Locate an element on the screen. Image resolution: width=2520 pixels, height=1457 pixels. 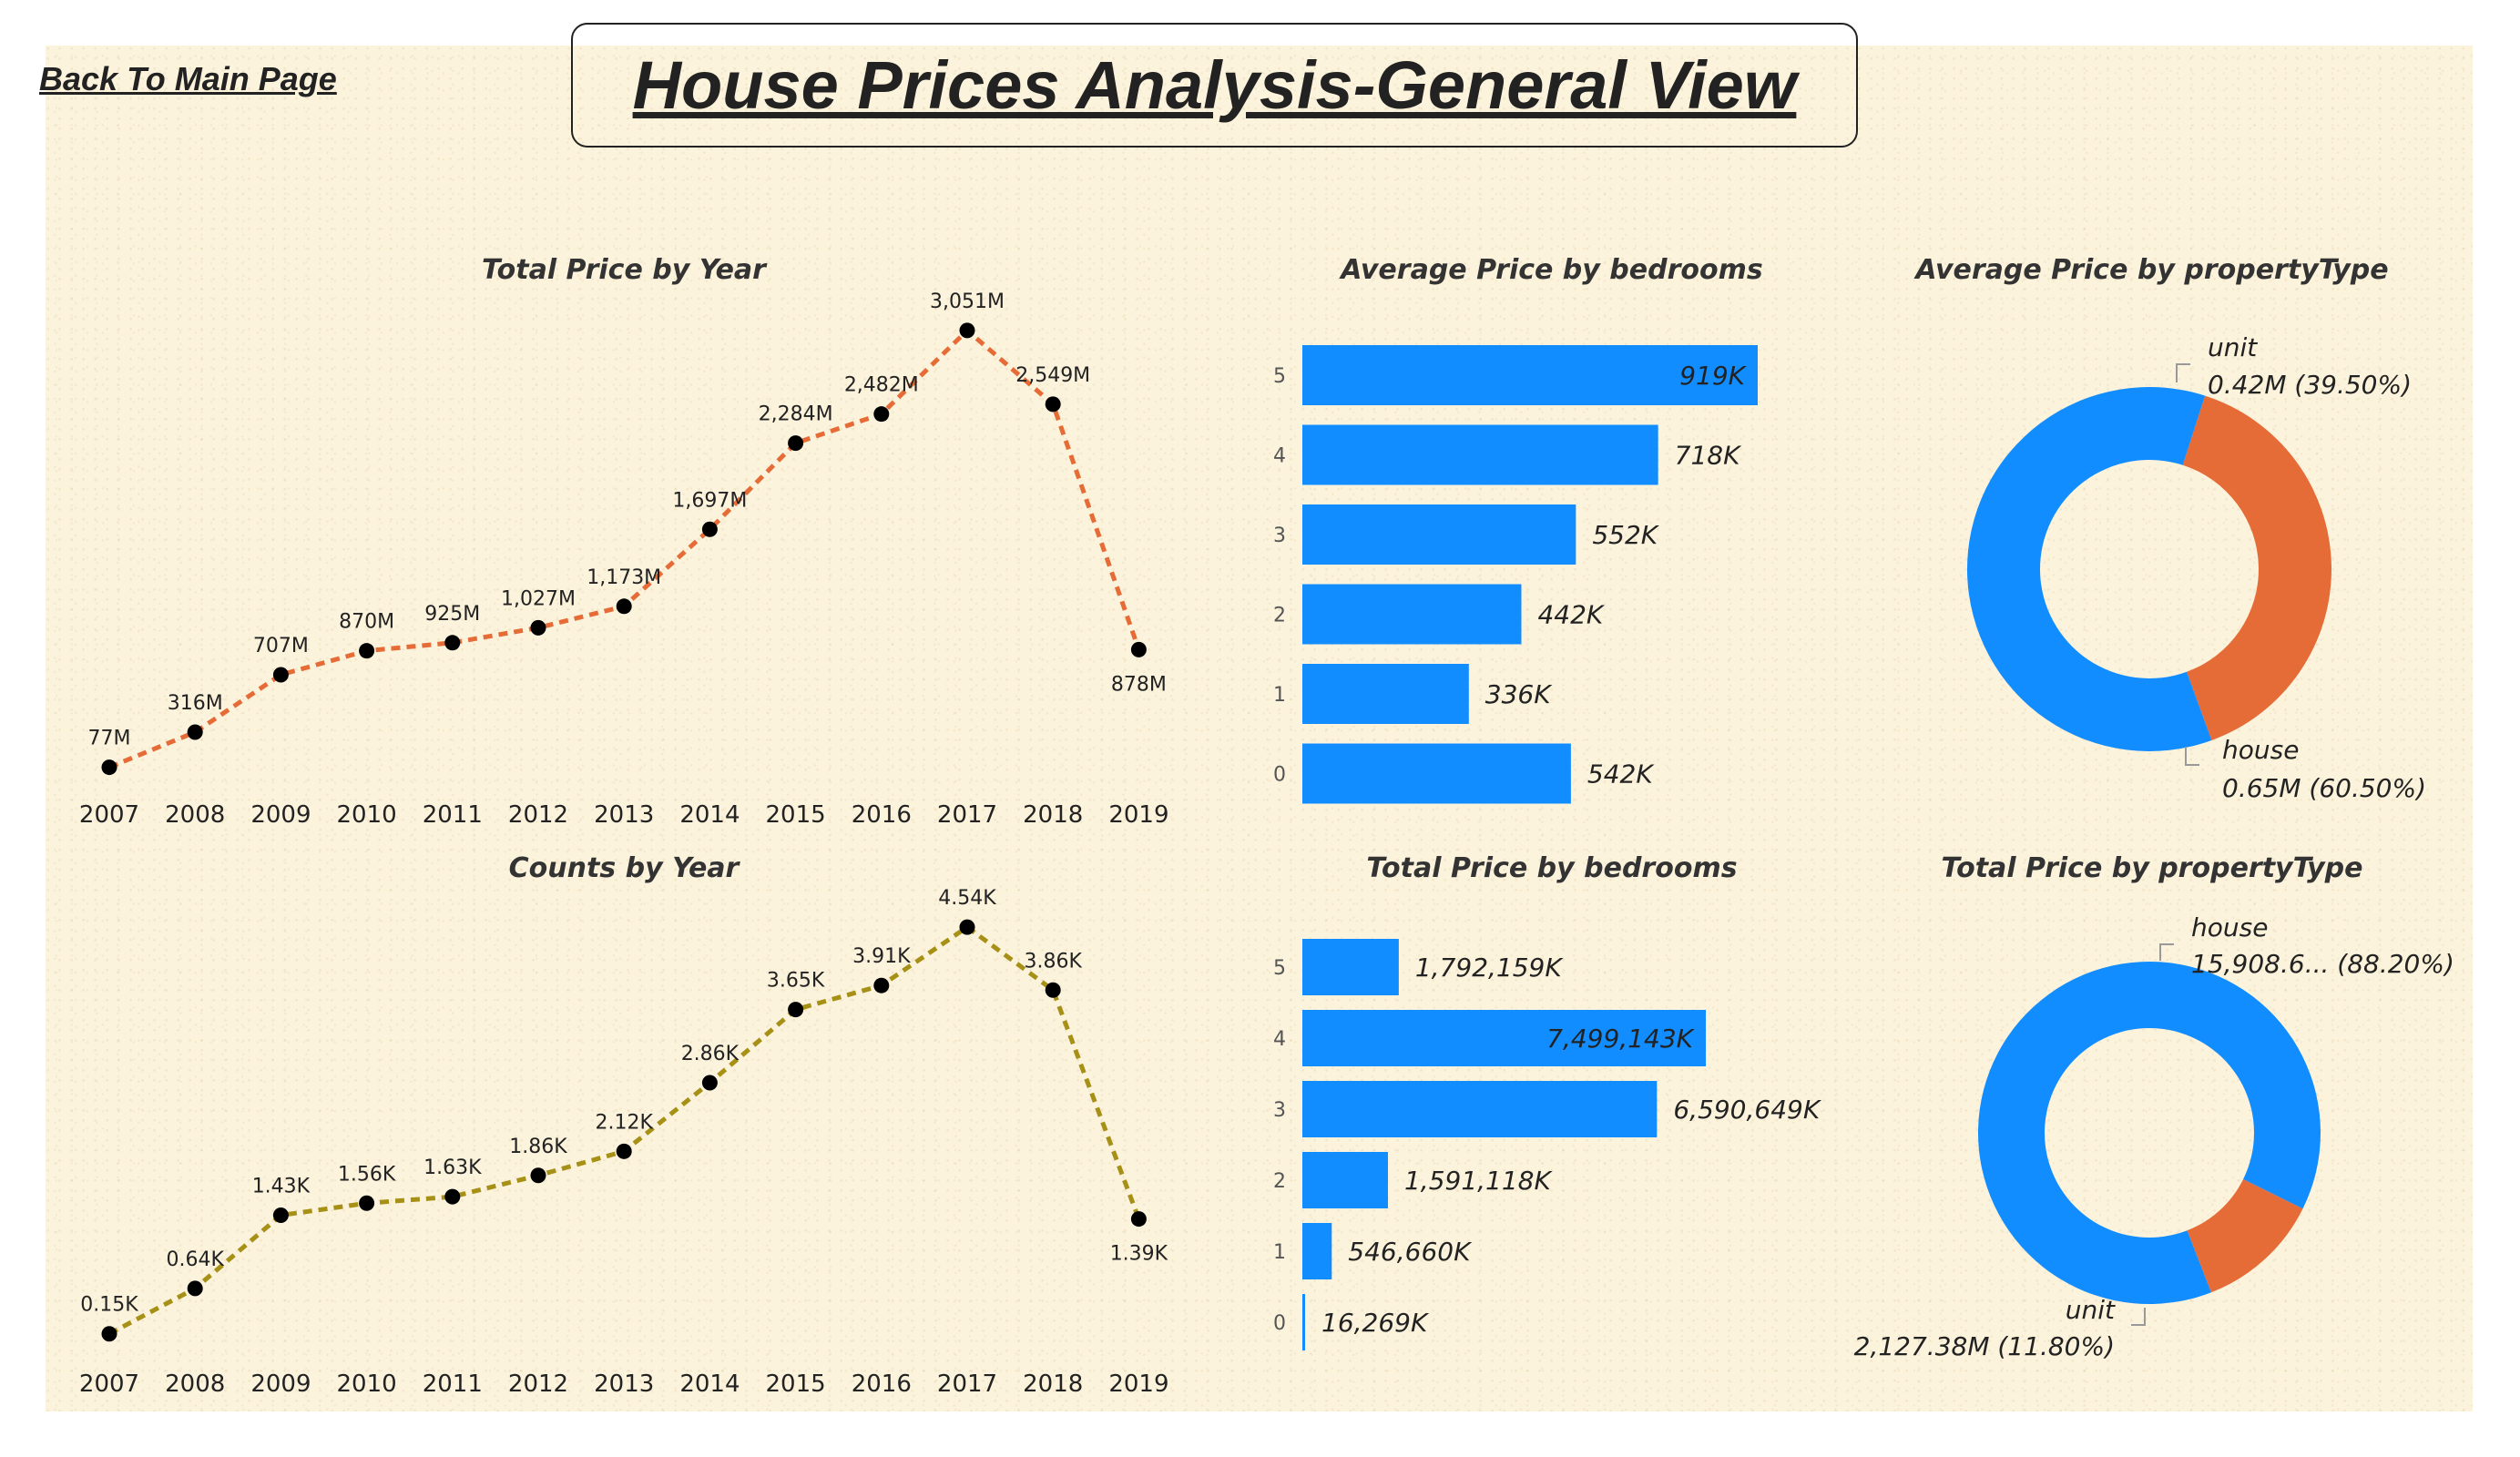
y-tick-label: 0 is located at coordinates (1279, 775).